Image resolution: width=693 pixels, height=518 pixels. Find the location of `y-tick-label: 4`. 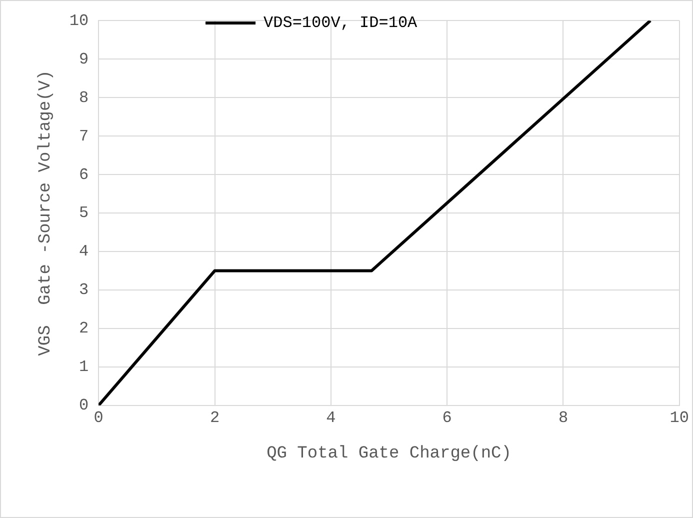

y-tick-label: 4 is located at coordinates (83, 251).